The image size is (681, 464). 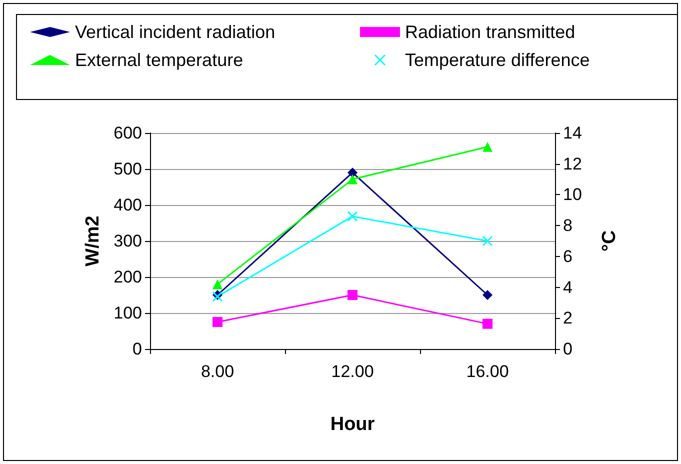 What do you see at coordinates (352, 371) in the screenshot?
I see `x-tick-label: 12.00` at bounding box center [352, 371].